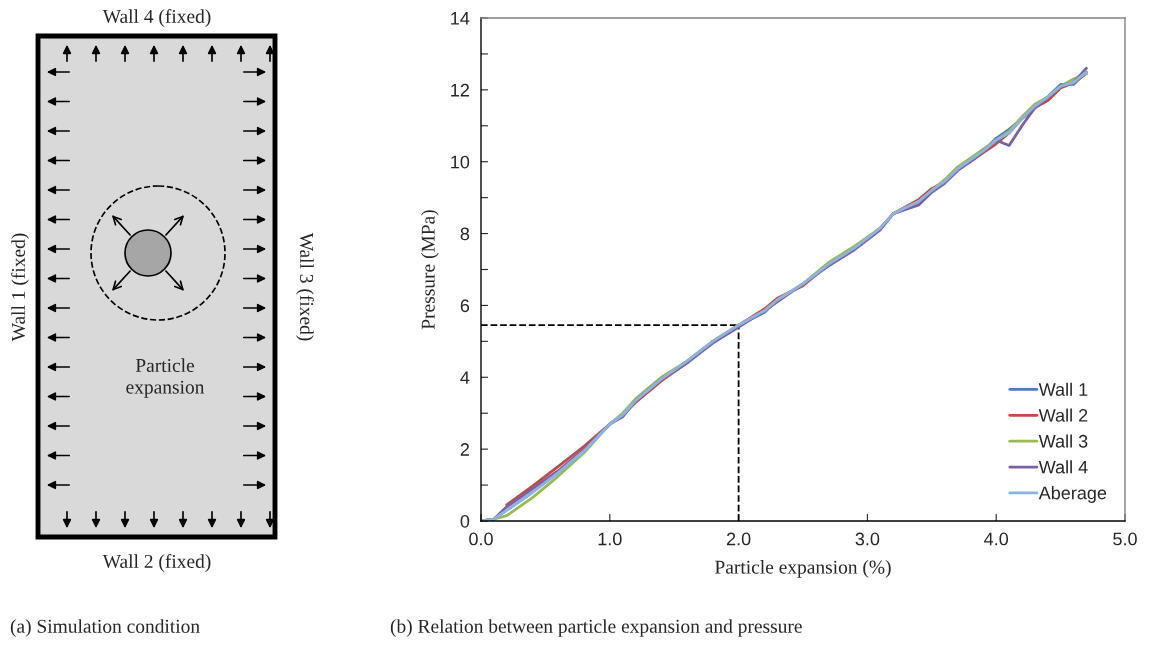 This screenshot has width=1153, height=654. What do you see at coordinates (305, 286) in the screenshot?
I see `text: Wall 3 (fixed)` at bounding box center [305, 286].